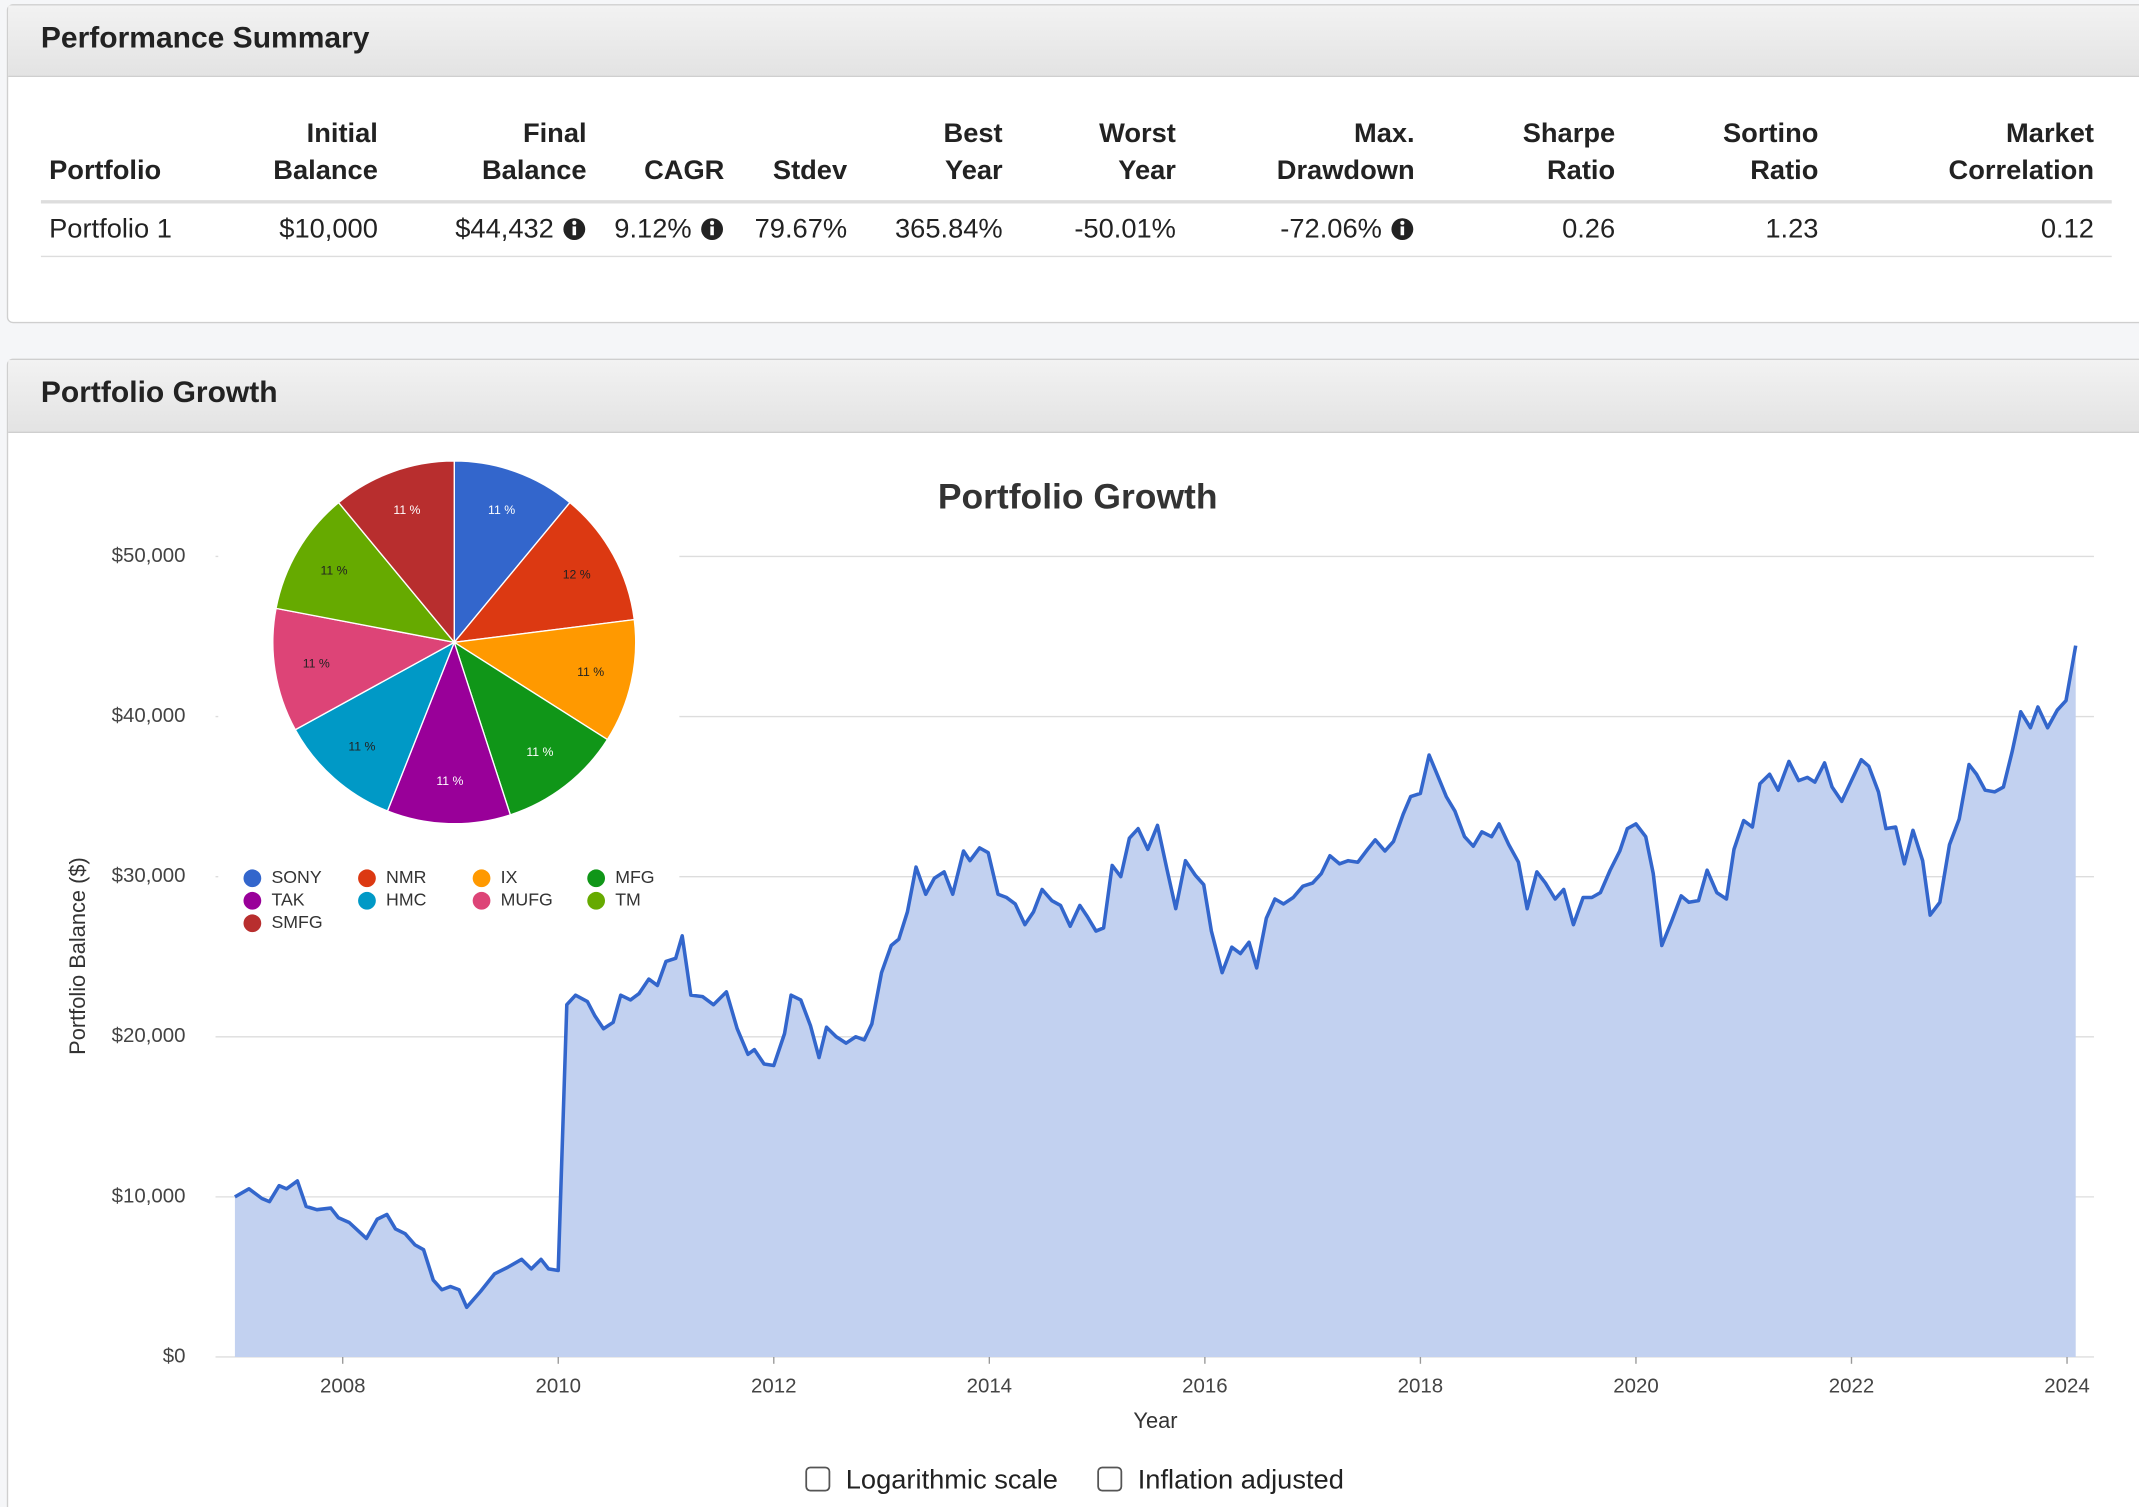 The image size is (2139, 1507). What do you see at coordinates (328, 228) in the screenshot?
I see `table-cell: $10,000` at bounding box center [328, 228].